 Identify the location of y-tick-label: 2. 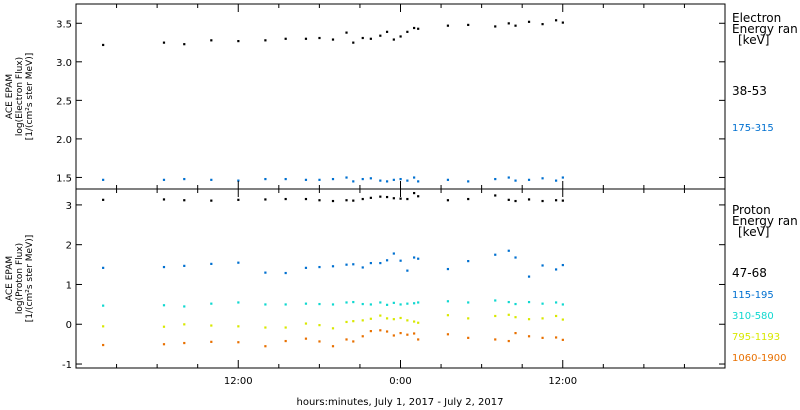
(69, 246).